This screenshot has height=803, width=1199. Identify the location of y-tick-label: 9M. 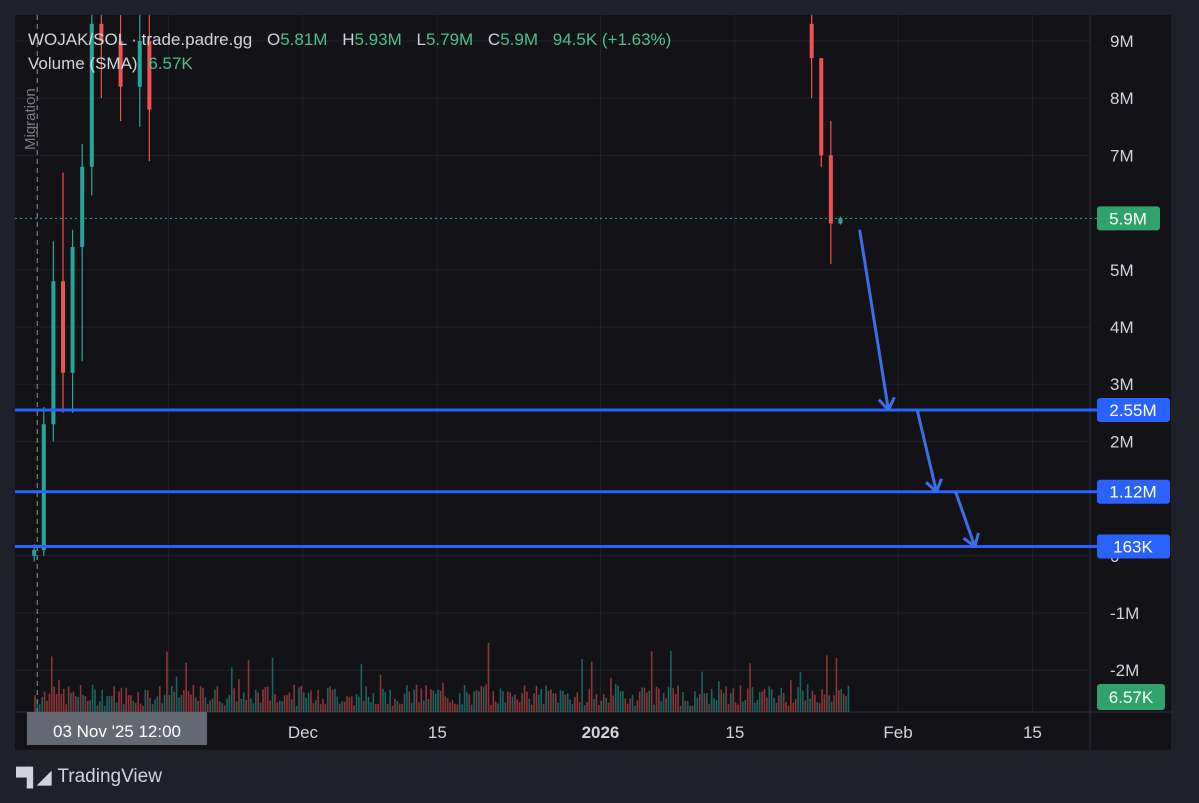
(1122, 41).